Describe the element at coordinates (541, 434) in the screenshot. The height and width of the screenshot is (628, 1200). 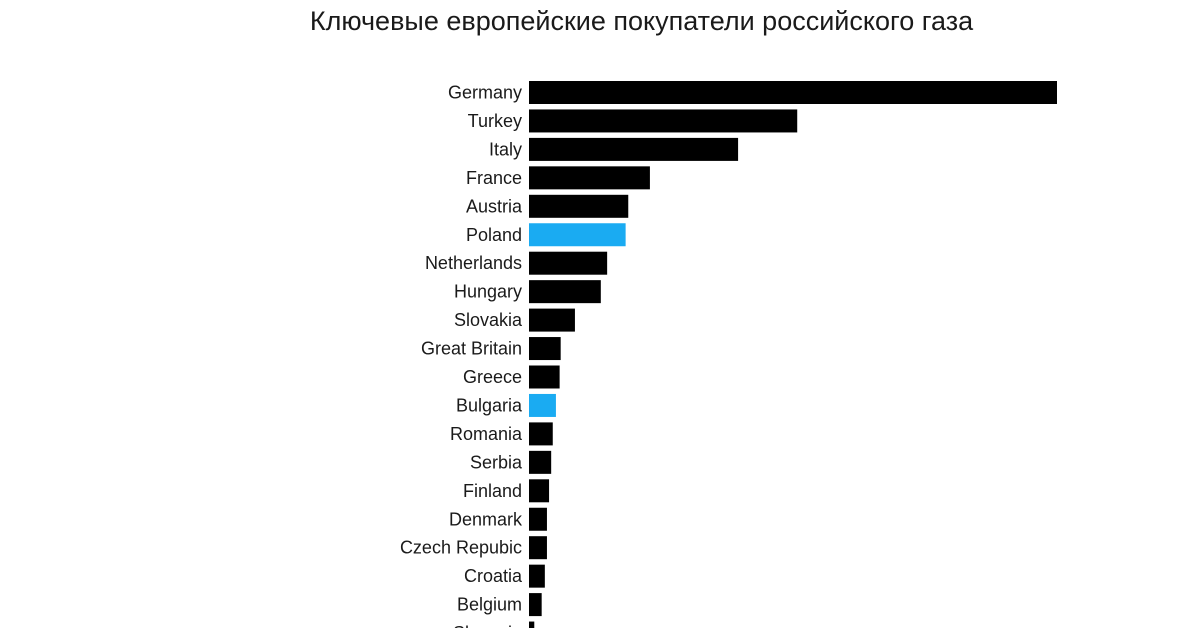
I see `bar-romania` at that location.